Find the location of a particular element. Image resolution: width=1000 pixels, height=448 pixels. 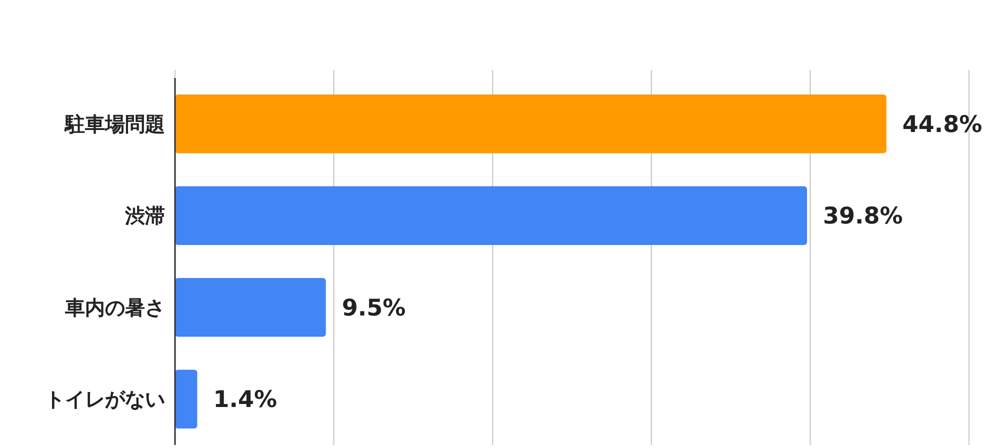

y-tick-label: 駐車場問題 is located at coordinates (114, 124).